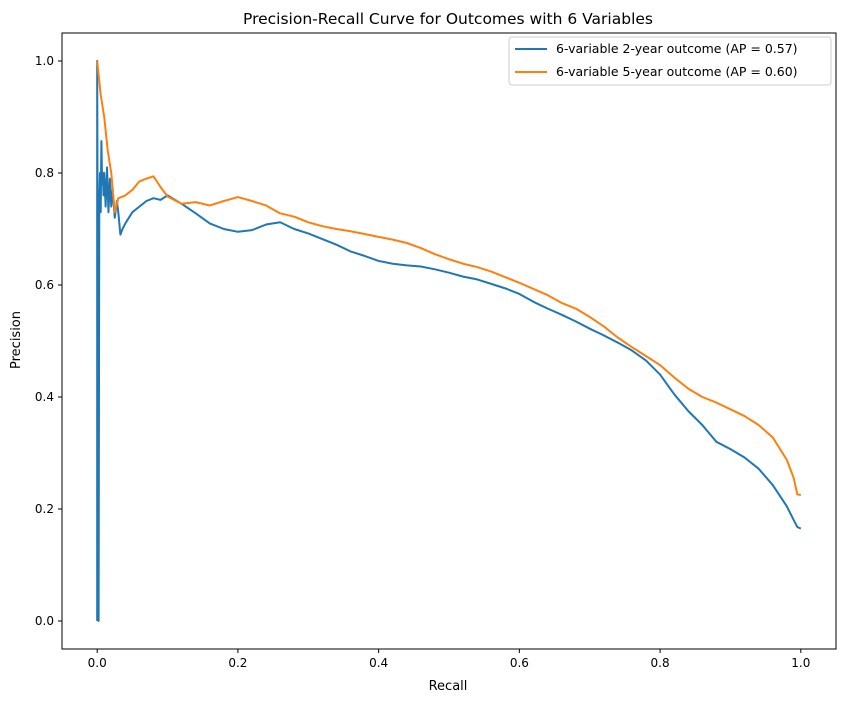 The image size is (846, 701). Describe the element at coordinates (44, 509) in the screenshot. I see `y-tick-label: 0.2` at that location.